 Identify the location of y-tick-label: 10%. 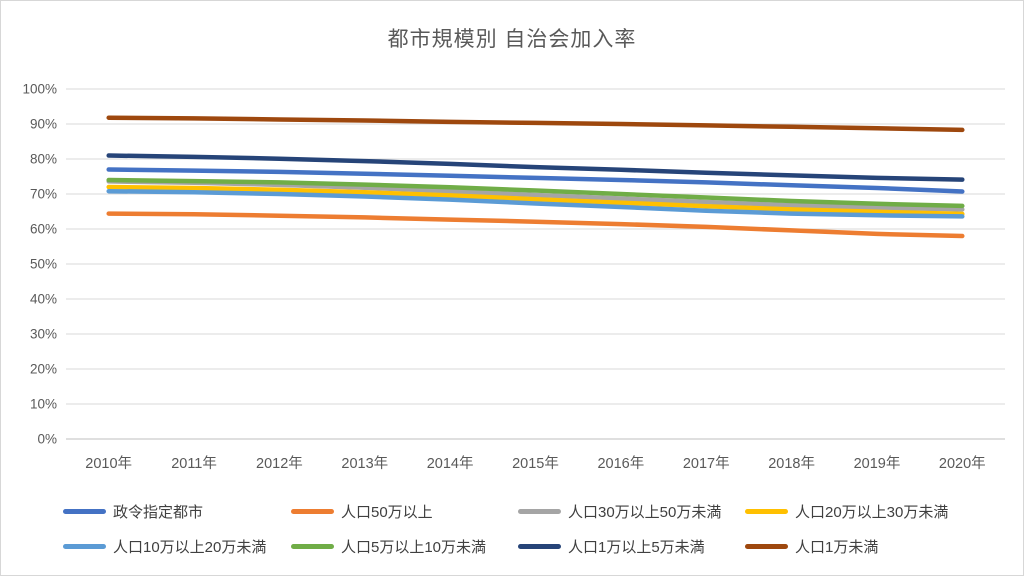
(43, 404).